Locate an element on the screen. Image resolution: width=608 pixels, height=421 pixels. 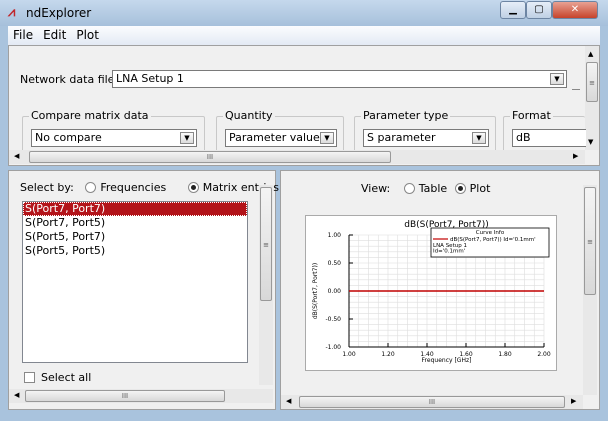
view-label: View: is located at coordinates (376, 188).